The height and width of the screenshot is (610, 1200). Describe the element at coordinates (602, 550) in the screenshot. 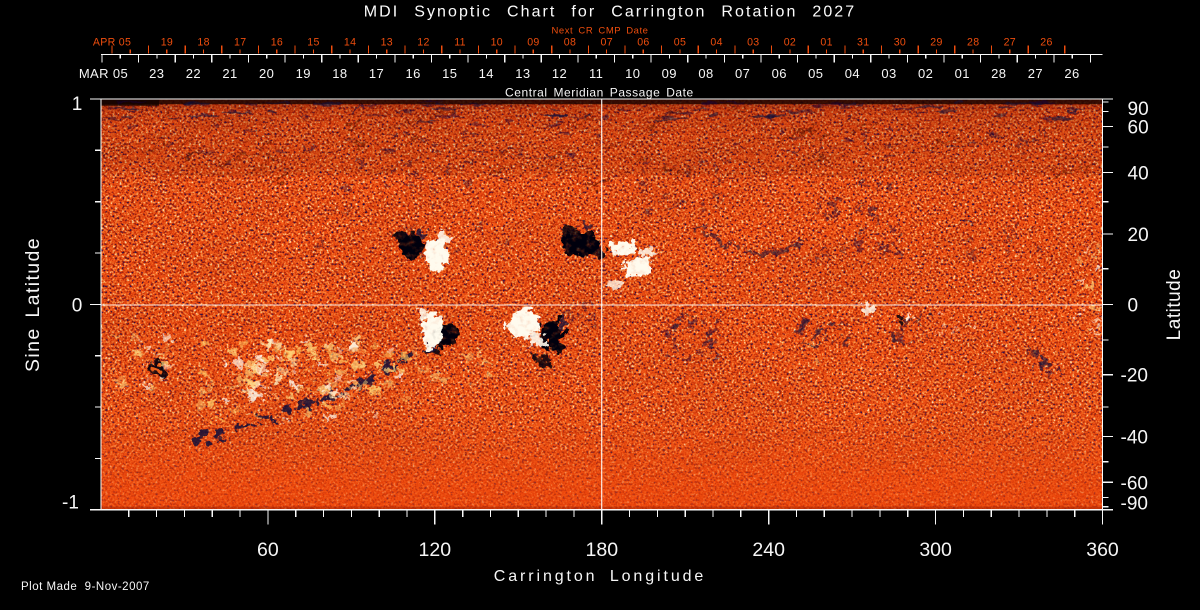

I see `svg-text: 180` at that location.